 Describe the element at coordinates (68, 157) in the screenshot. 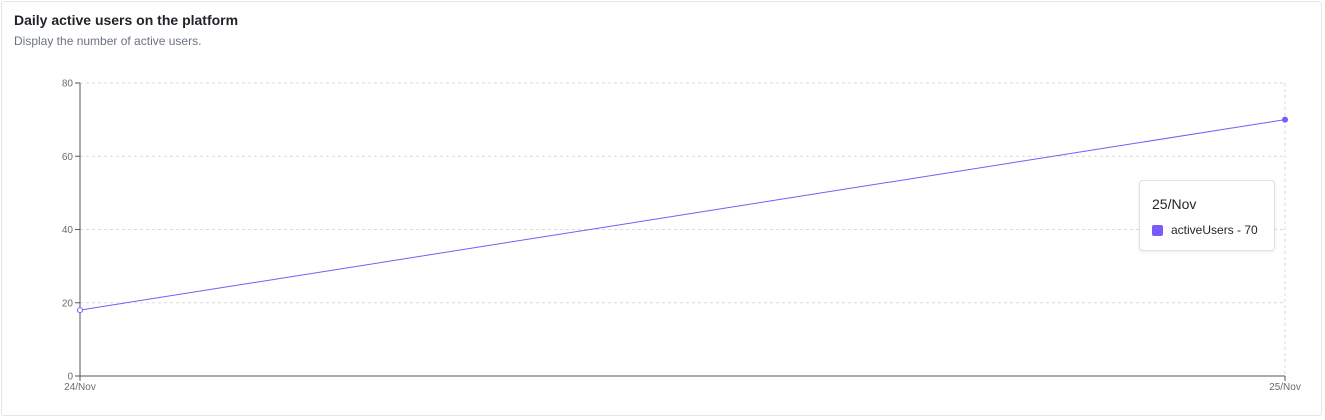

I see `y-tick-label-60: 60` at that location.